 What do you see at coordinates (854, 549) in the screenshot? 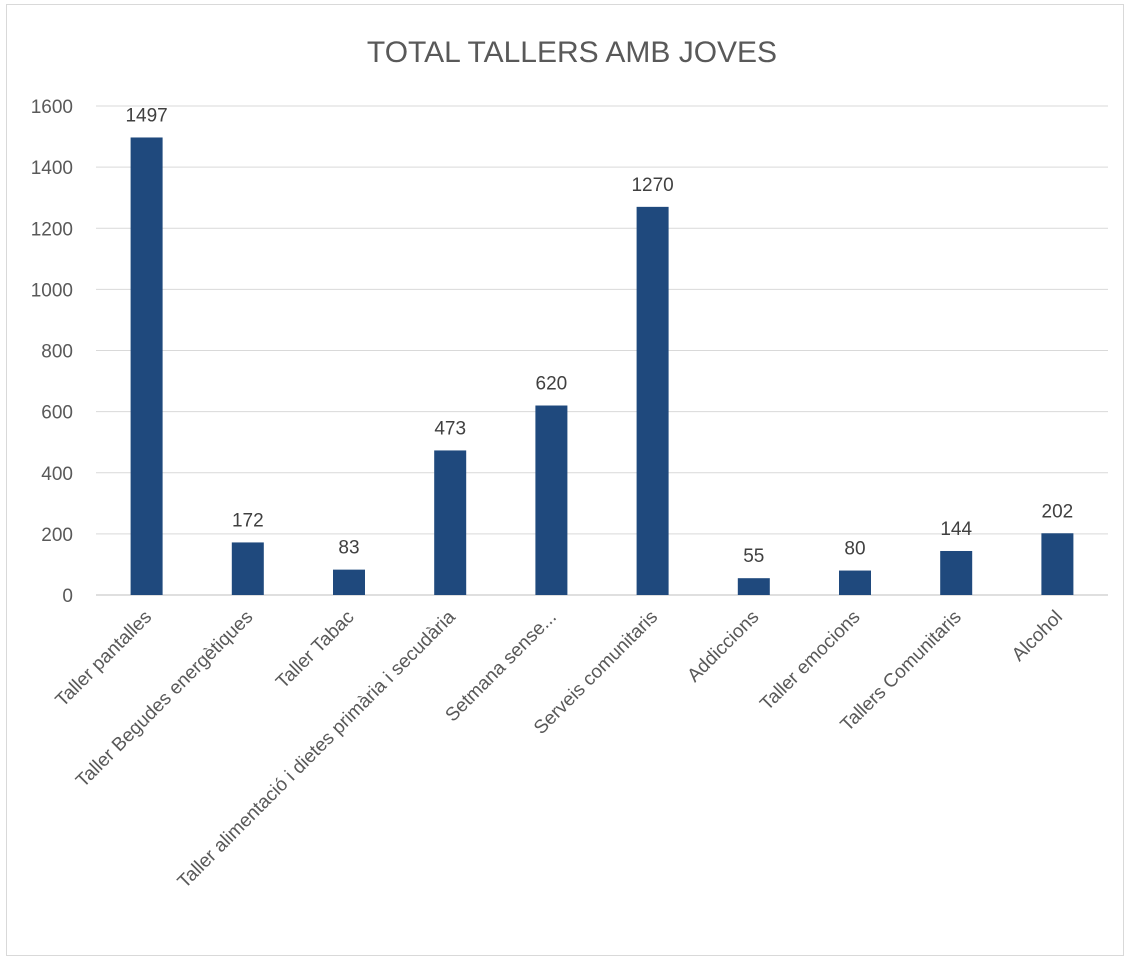
I see `data-label: 80` at bounding box center [854, 549].